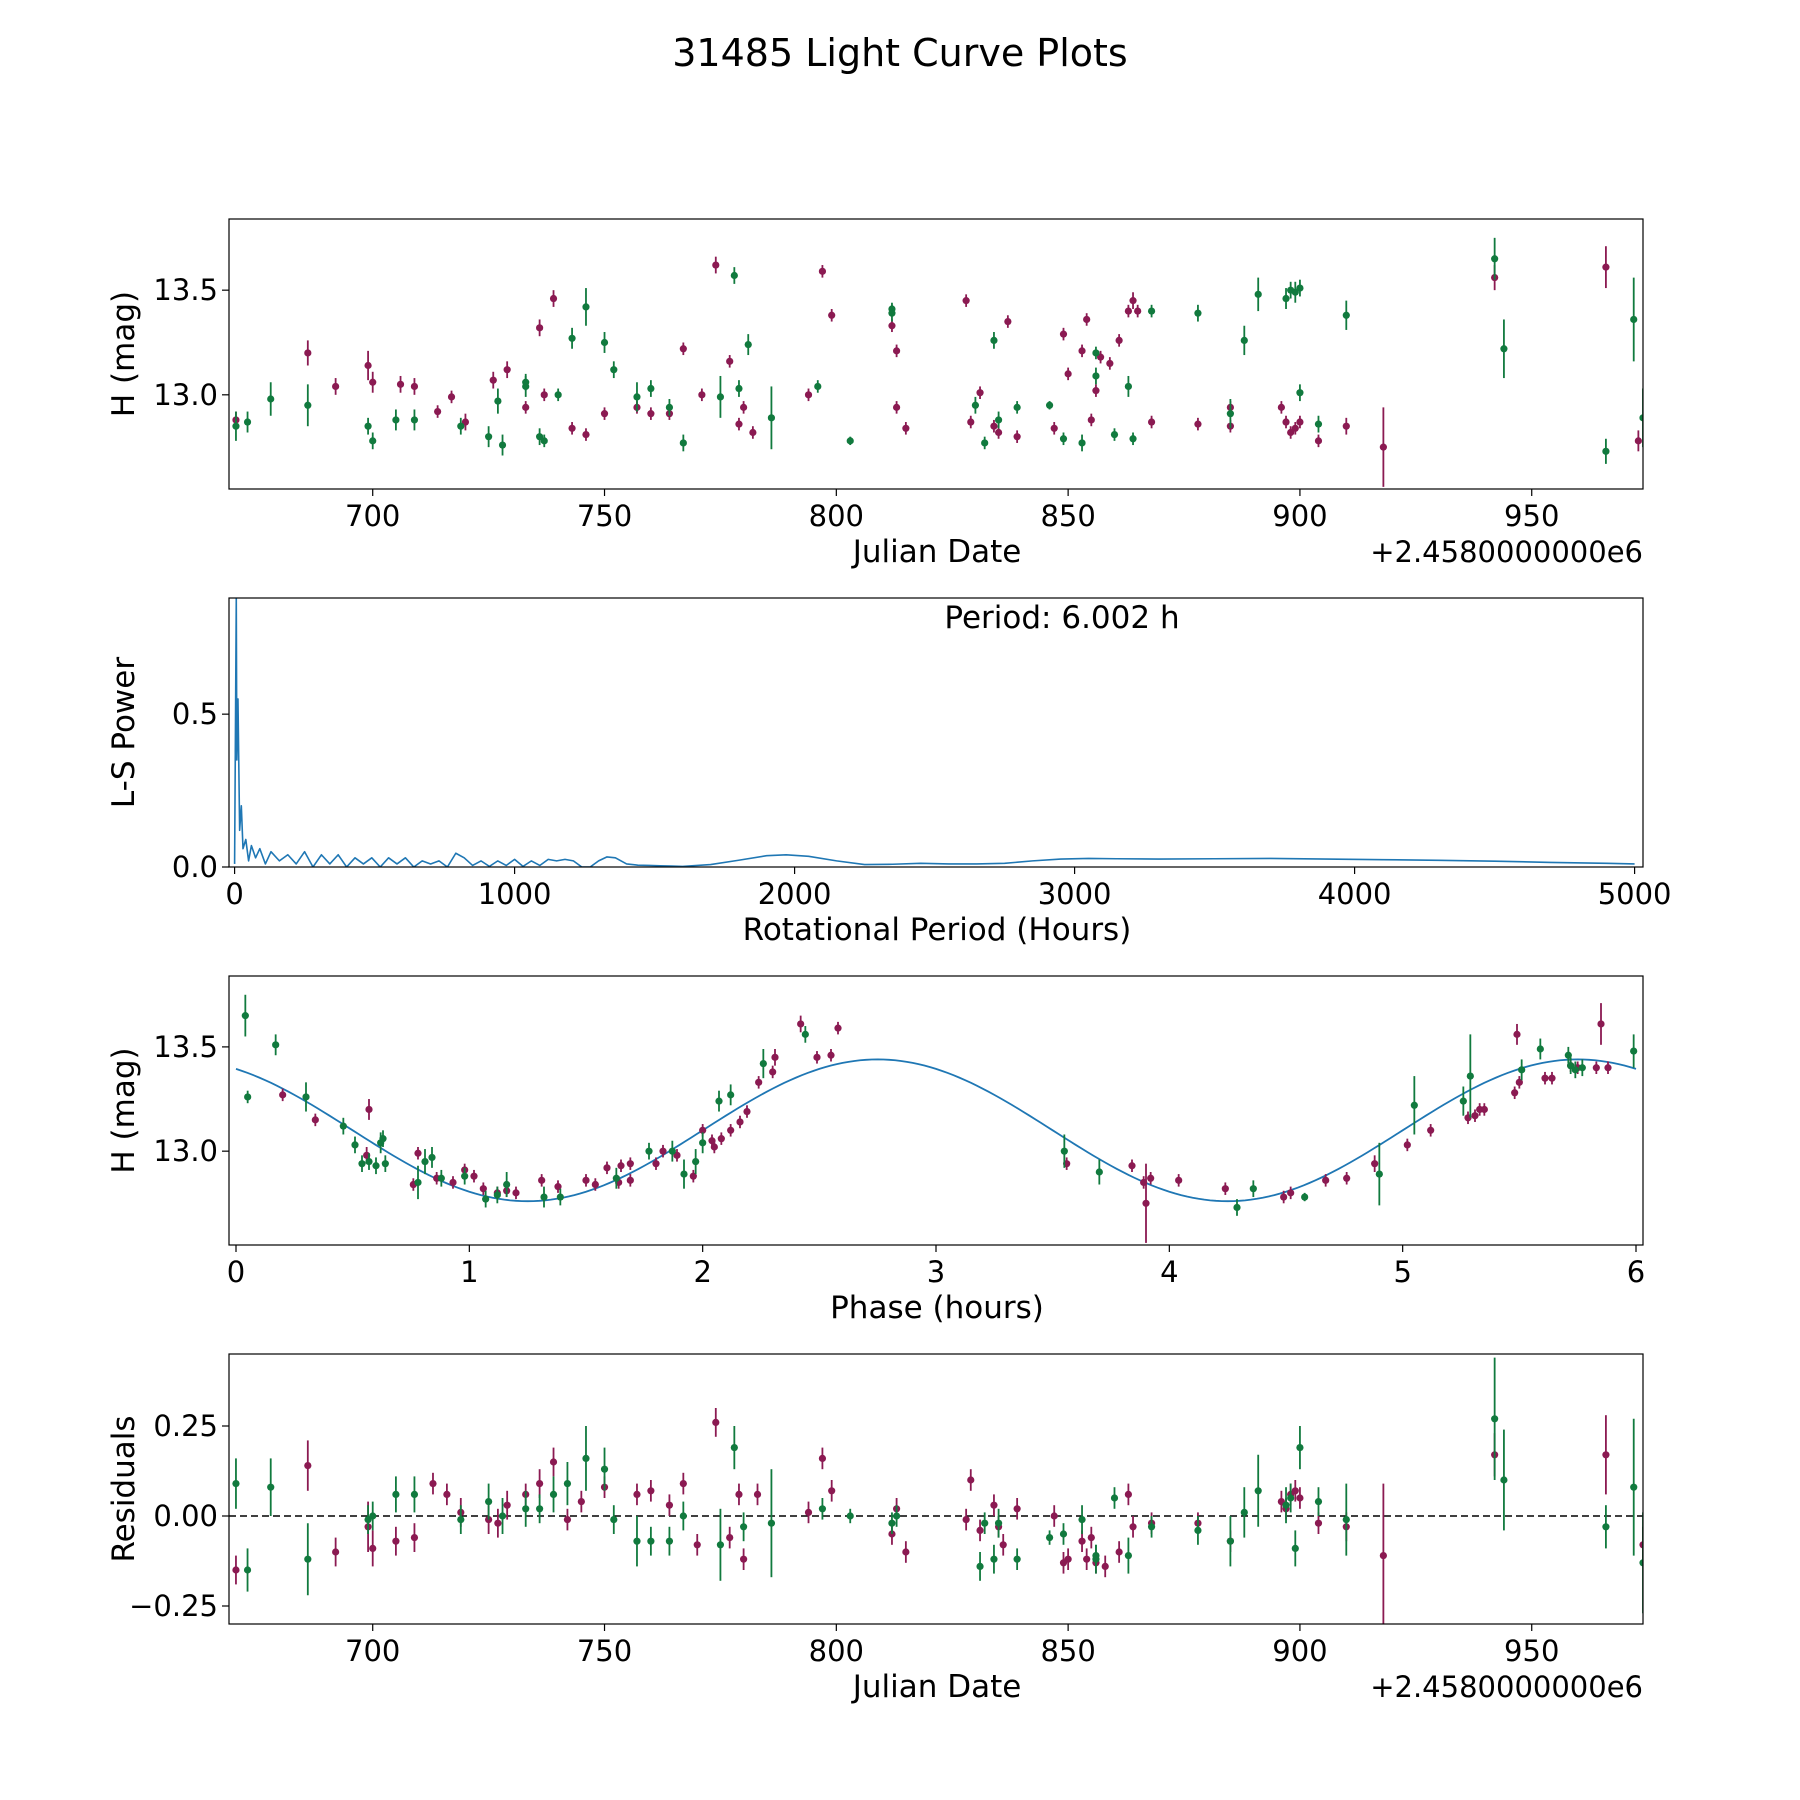 Image resolution: width=1800 pixels, height=1800 pixels. What do you see at coordinates (1169, 1272) in the screenshot?
I see `x-tick-label: 4` at bounding box center [1169, 1272].